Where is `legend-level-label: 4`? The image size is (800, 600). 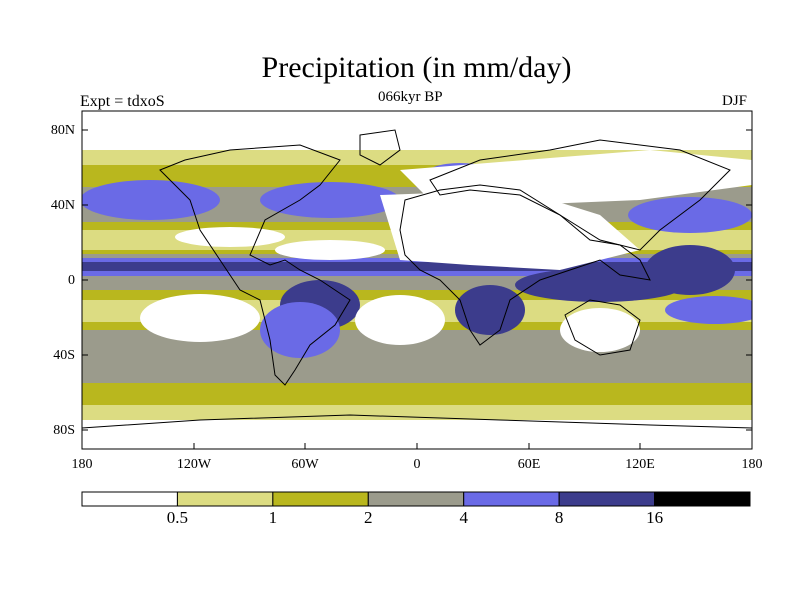 legend-level-label: 4 is located at coordinates (463, 517).